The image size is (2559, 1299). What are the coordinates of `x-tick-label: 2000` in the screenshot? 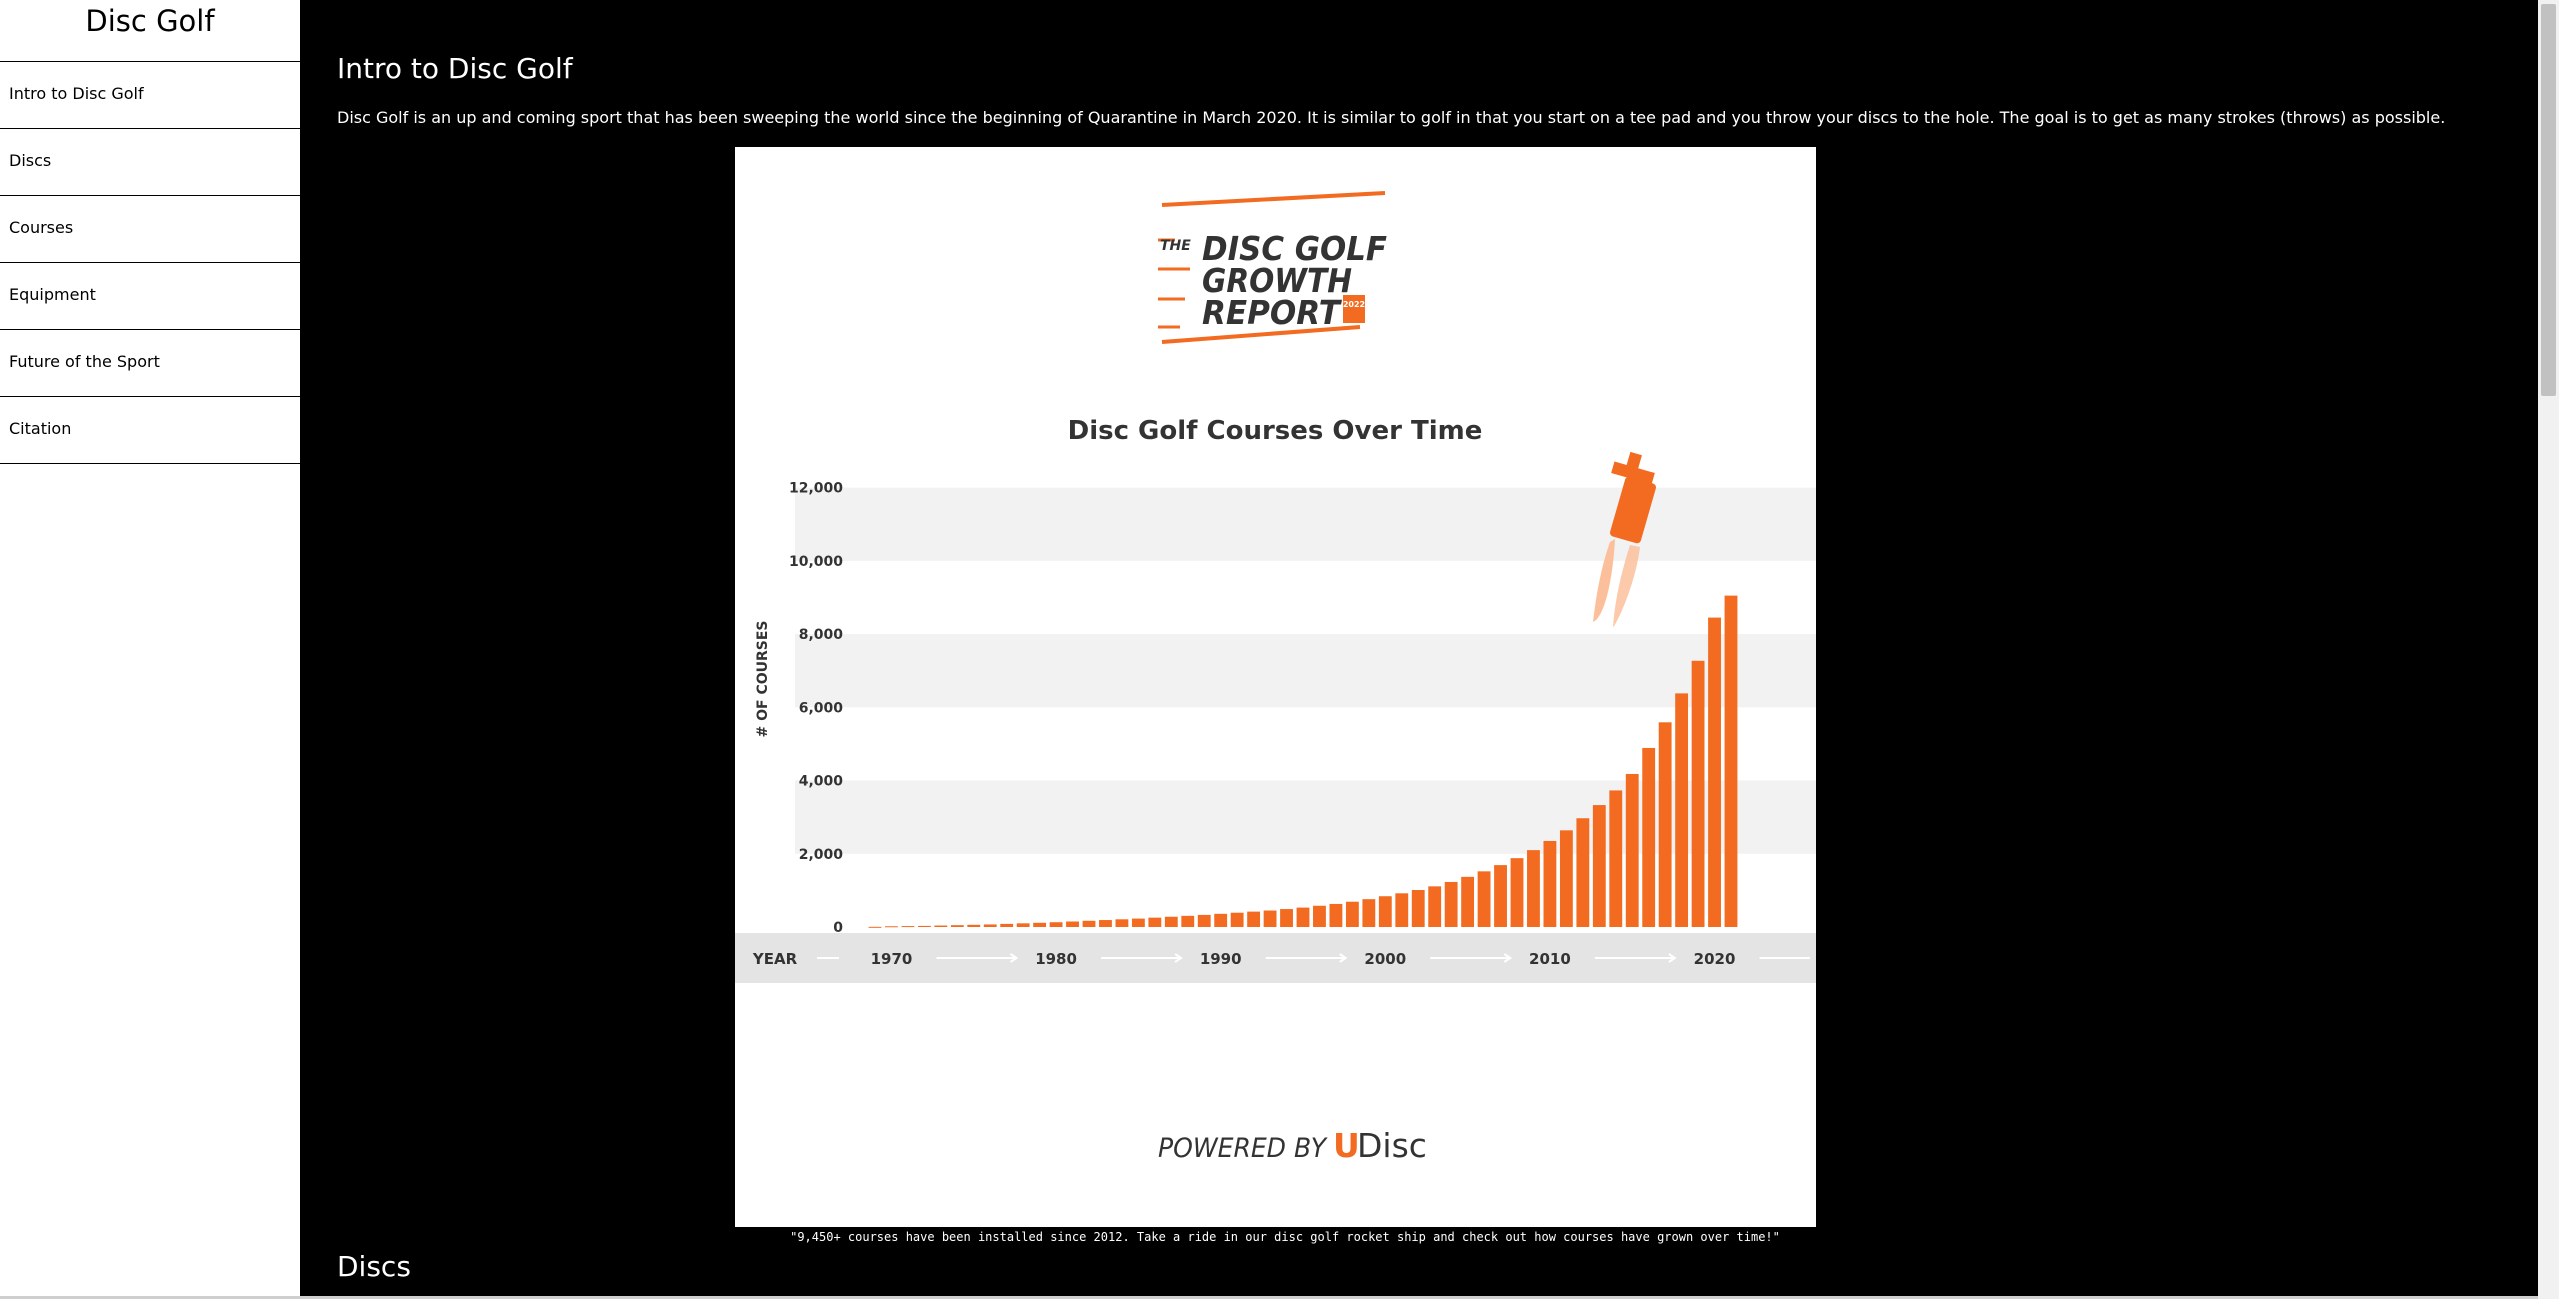 It's located at (1385, 959).